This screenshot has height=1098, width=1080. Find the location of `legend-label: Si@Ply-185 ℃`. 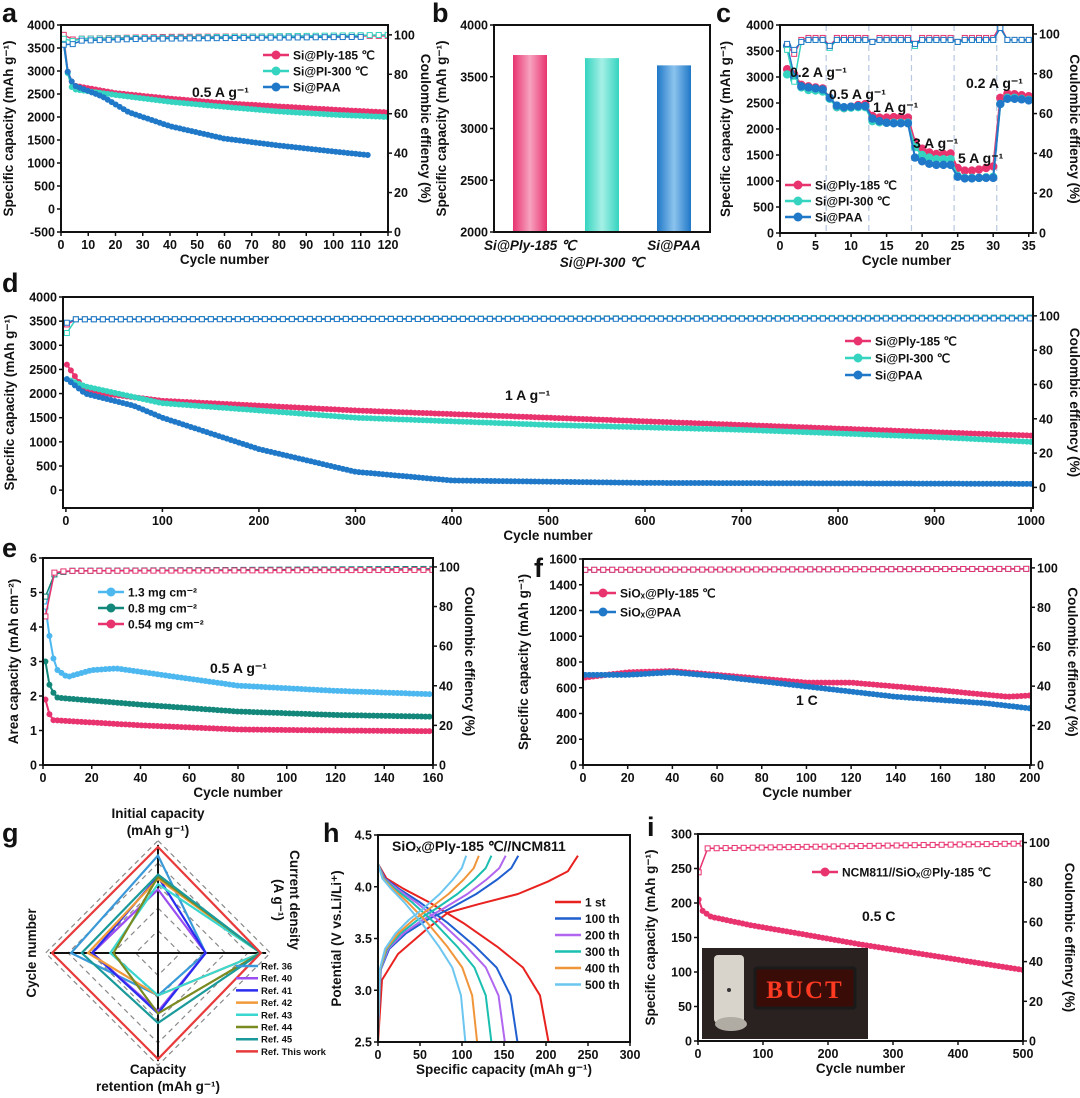

legend-label: Si@Ply-185 ℃ is located at coordinates (334, 56).